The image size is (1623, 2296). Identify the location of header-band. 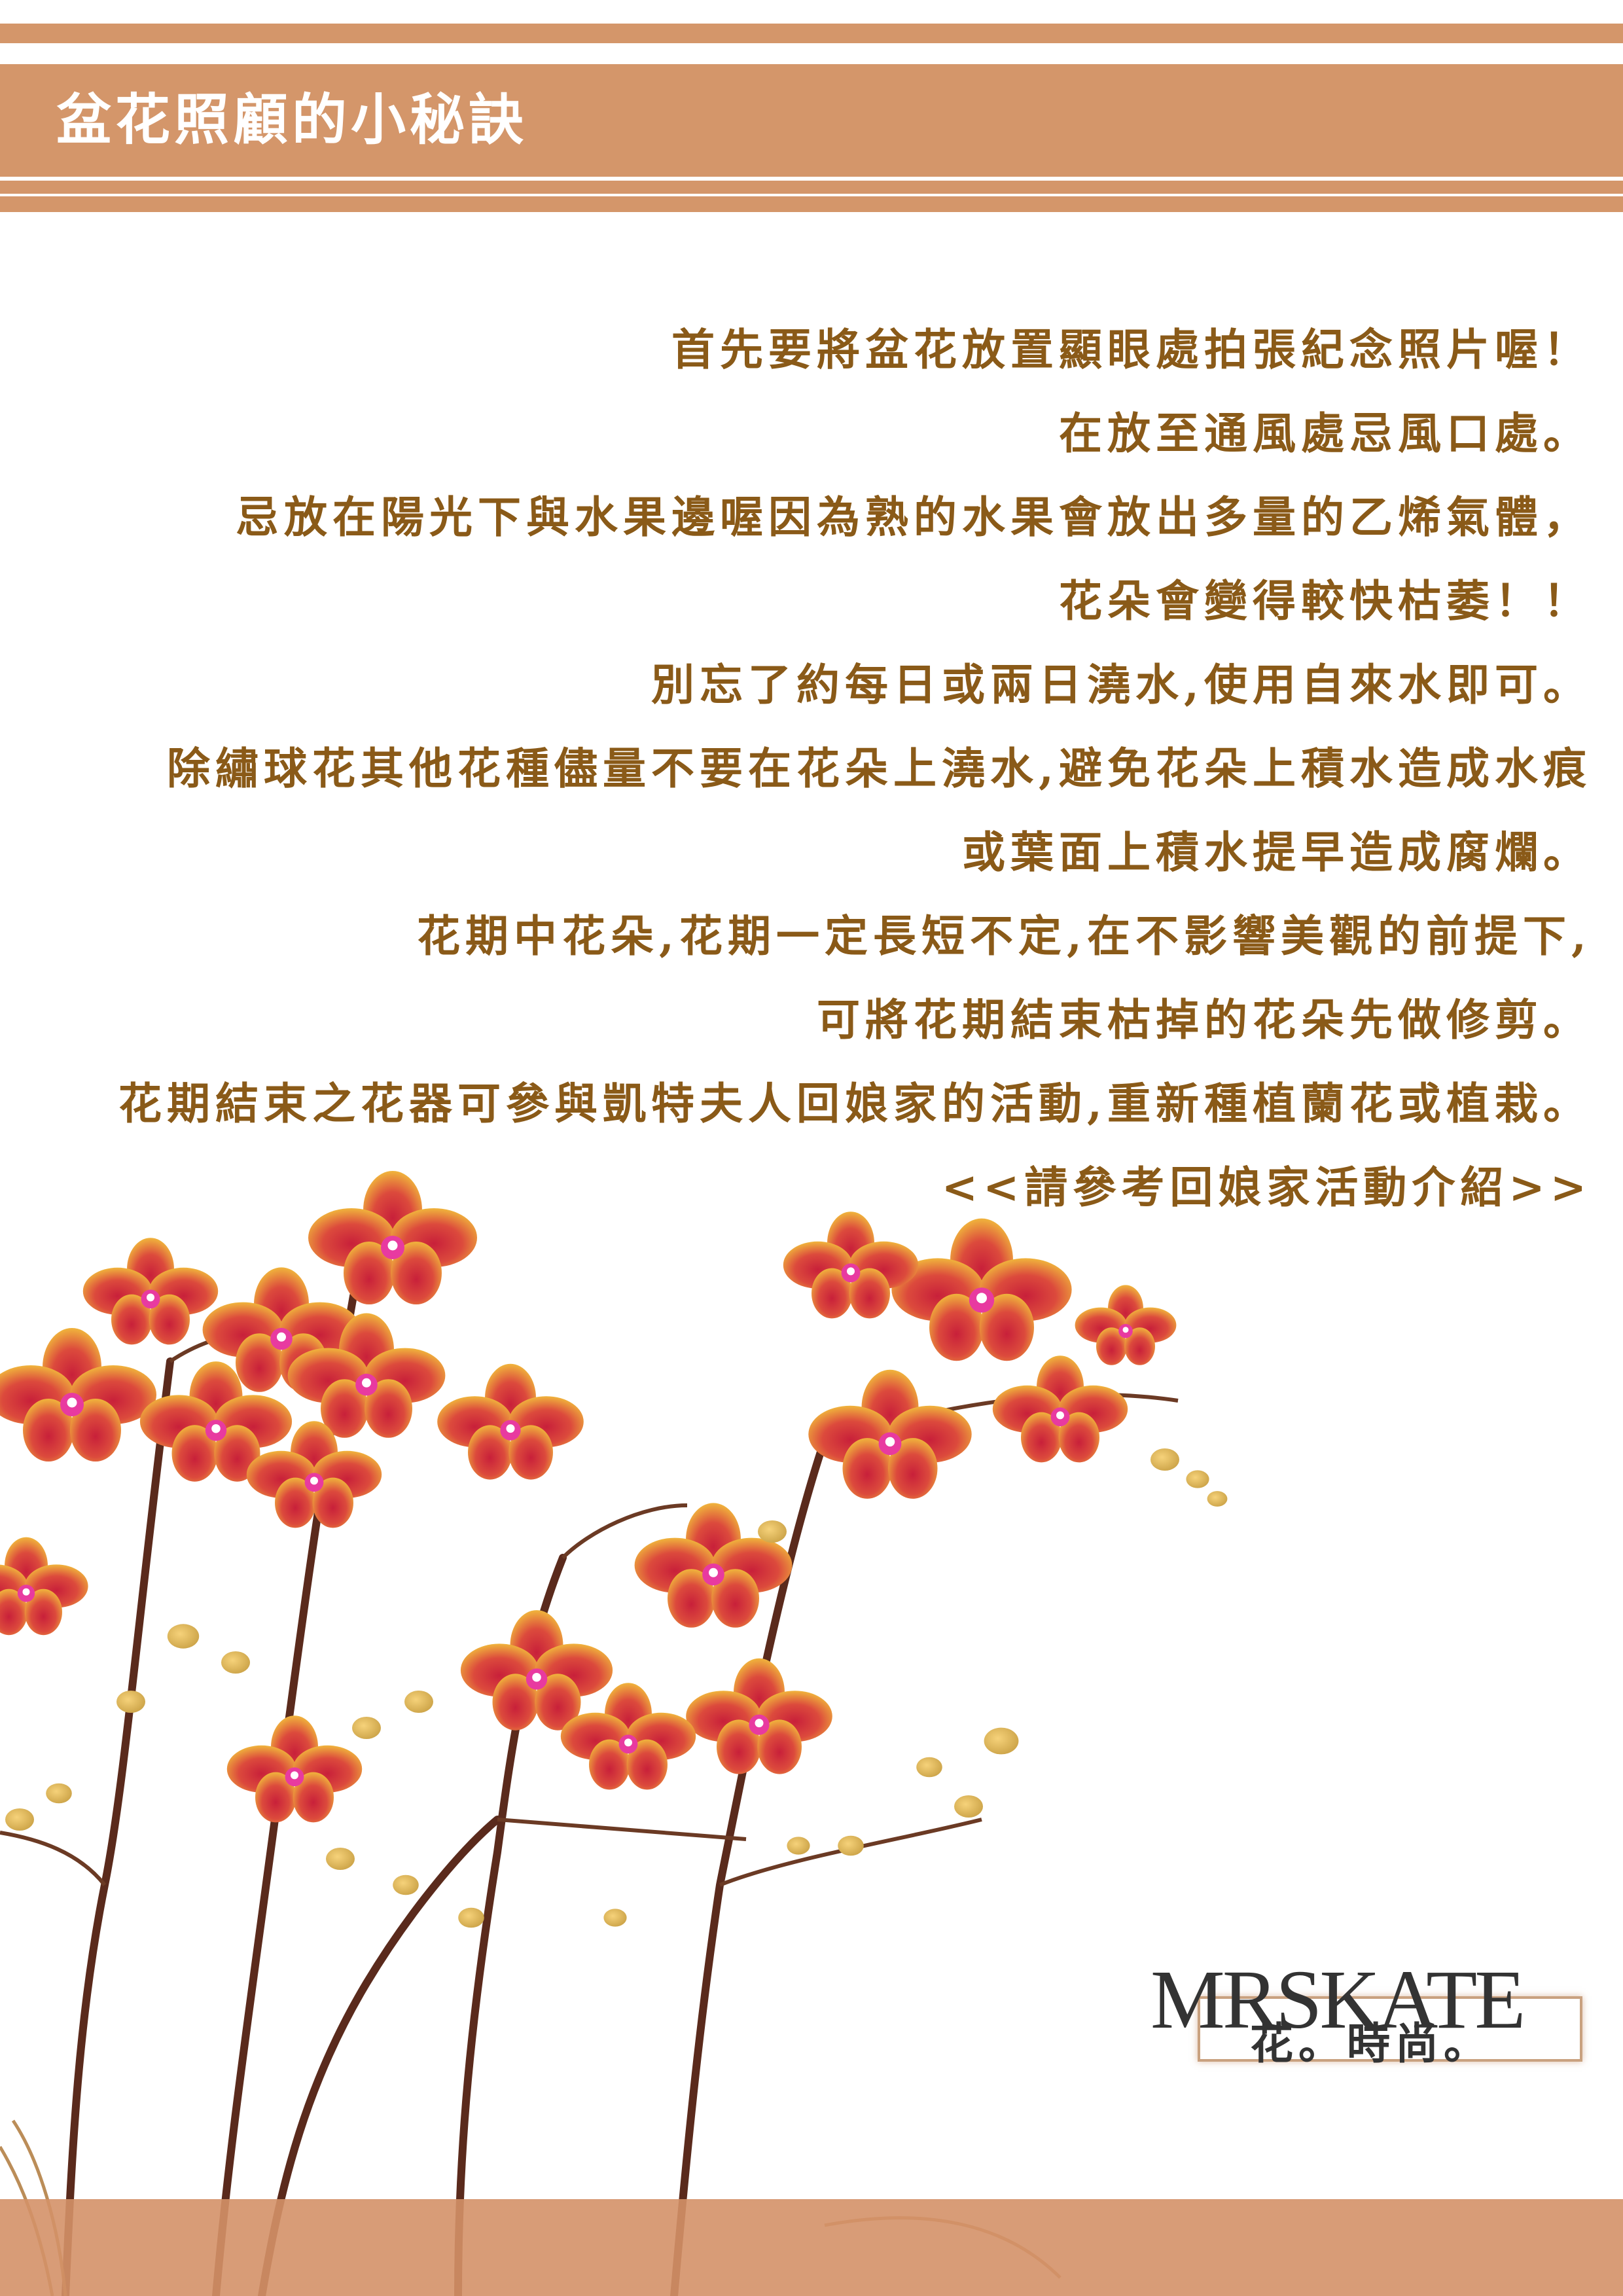
(811, 120).